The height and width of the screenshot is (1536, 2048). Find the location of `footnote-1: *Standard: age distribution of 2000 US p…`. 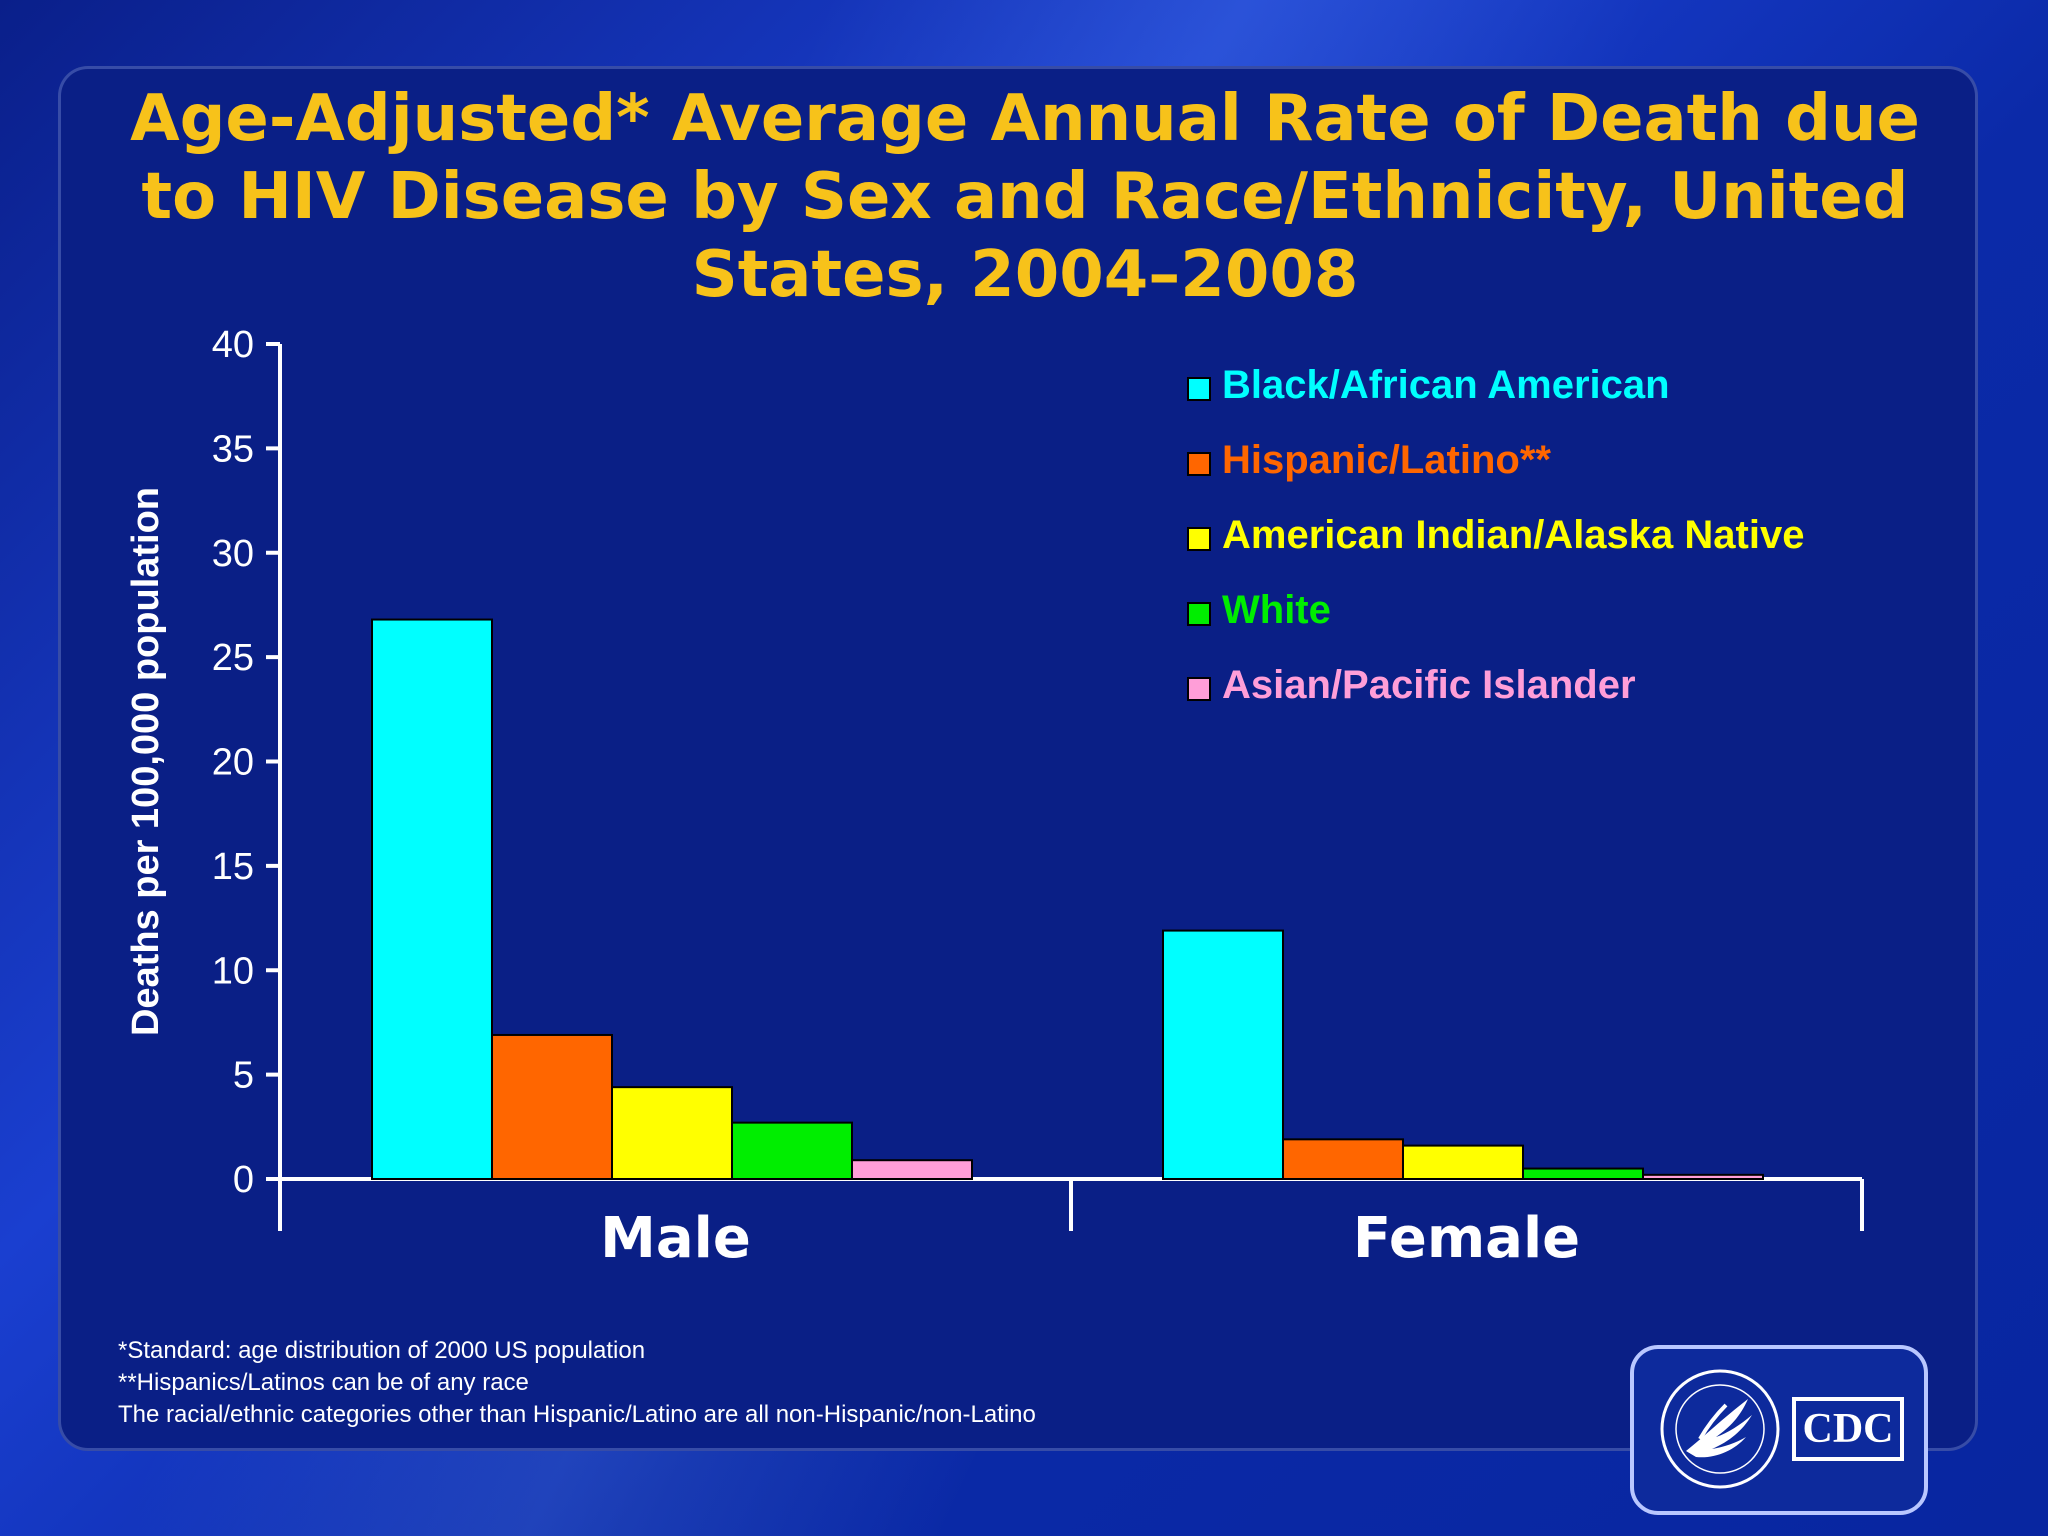

footnote-1: *Standard: age distribution of 2000 US p… is located at coordinates (382, 1350).